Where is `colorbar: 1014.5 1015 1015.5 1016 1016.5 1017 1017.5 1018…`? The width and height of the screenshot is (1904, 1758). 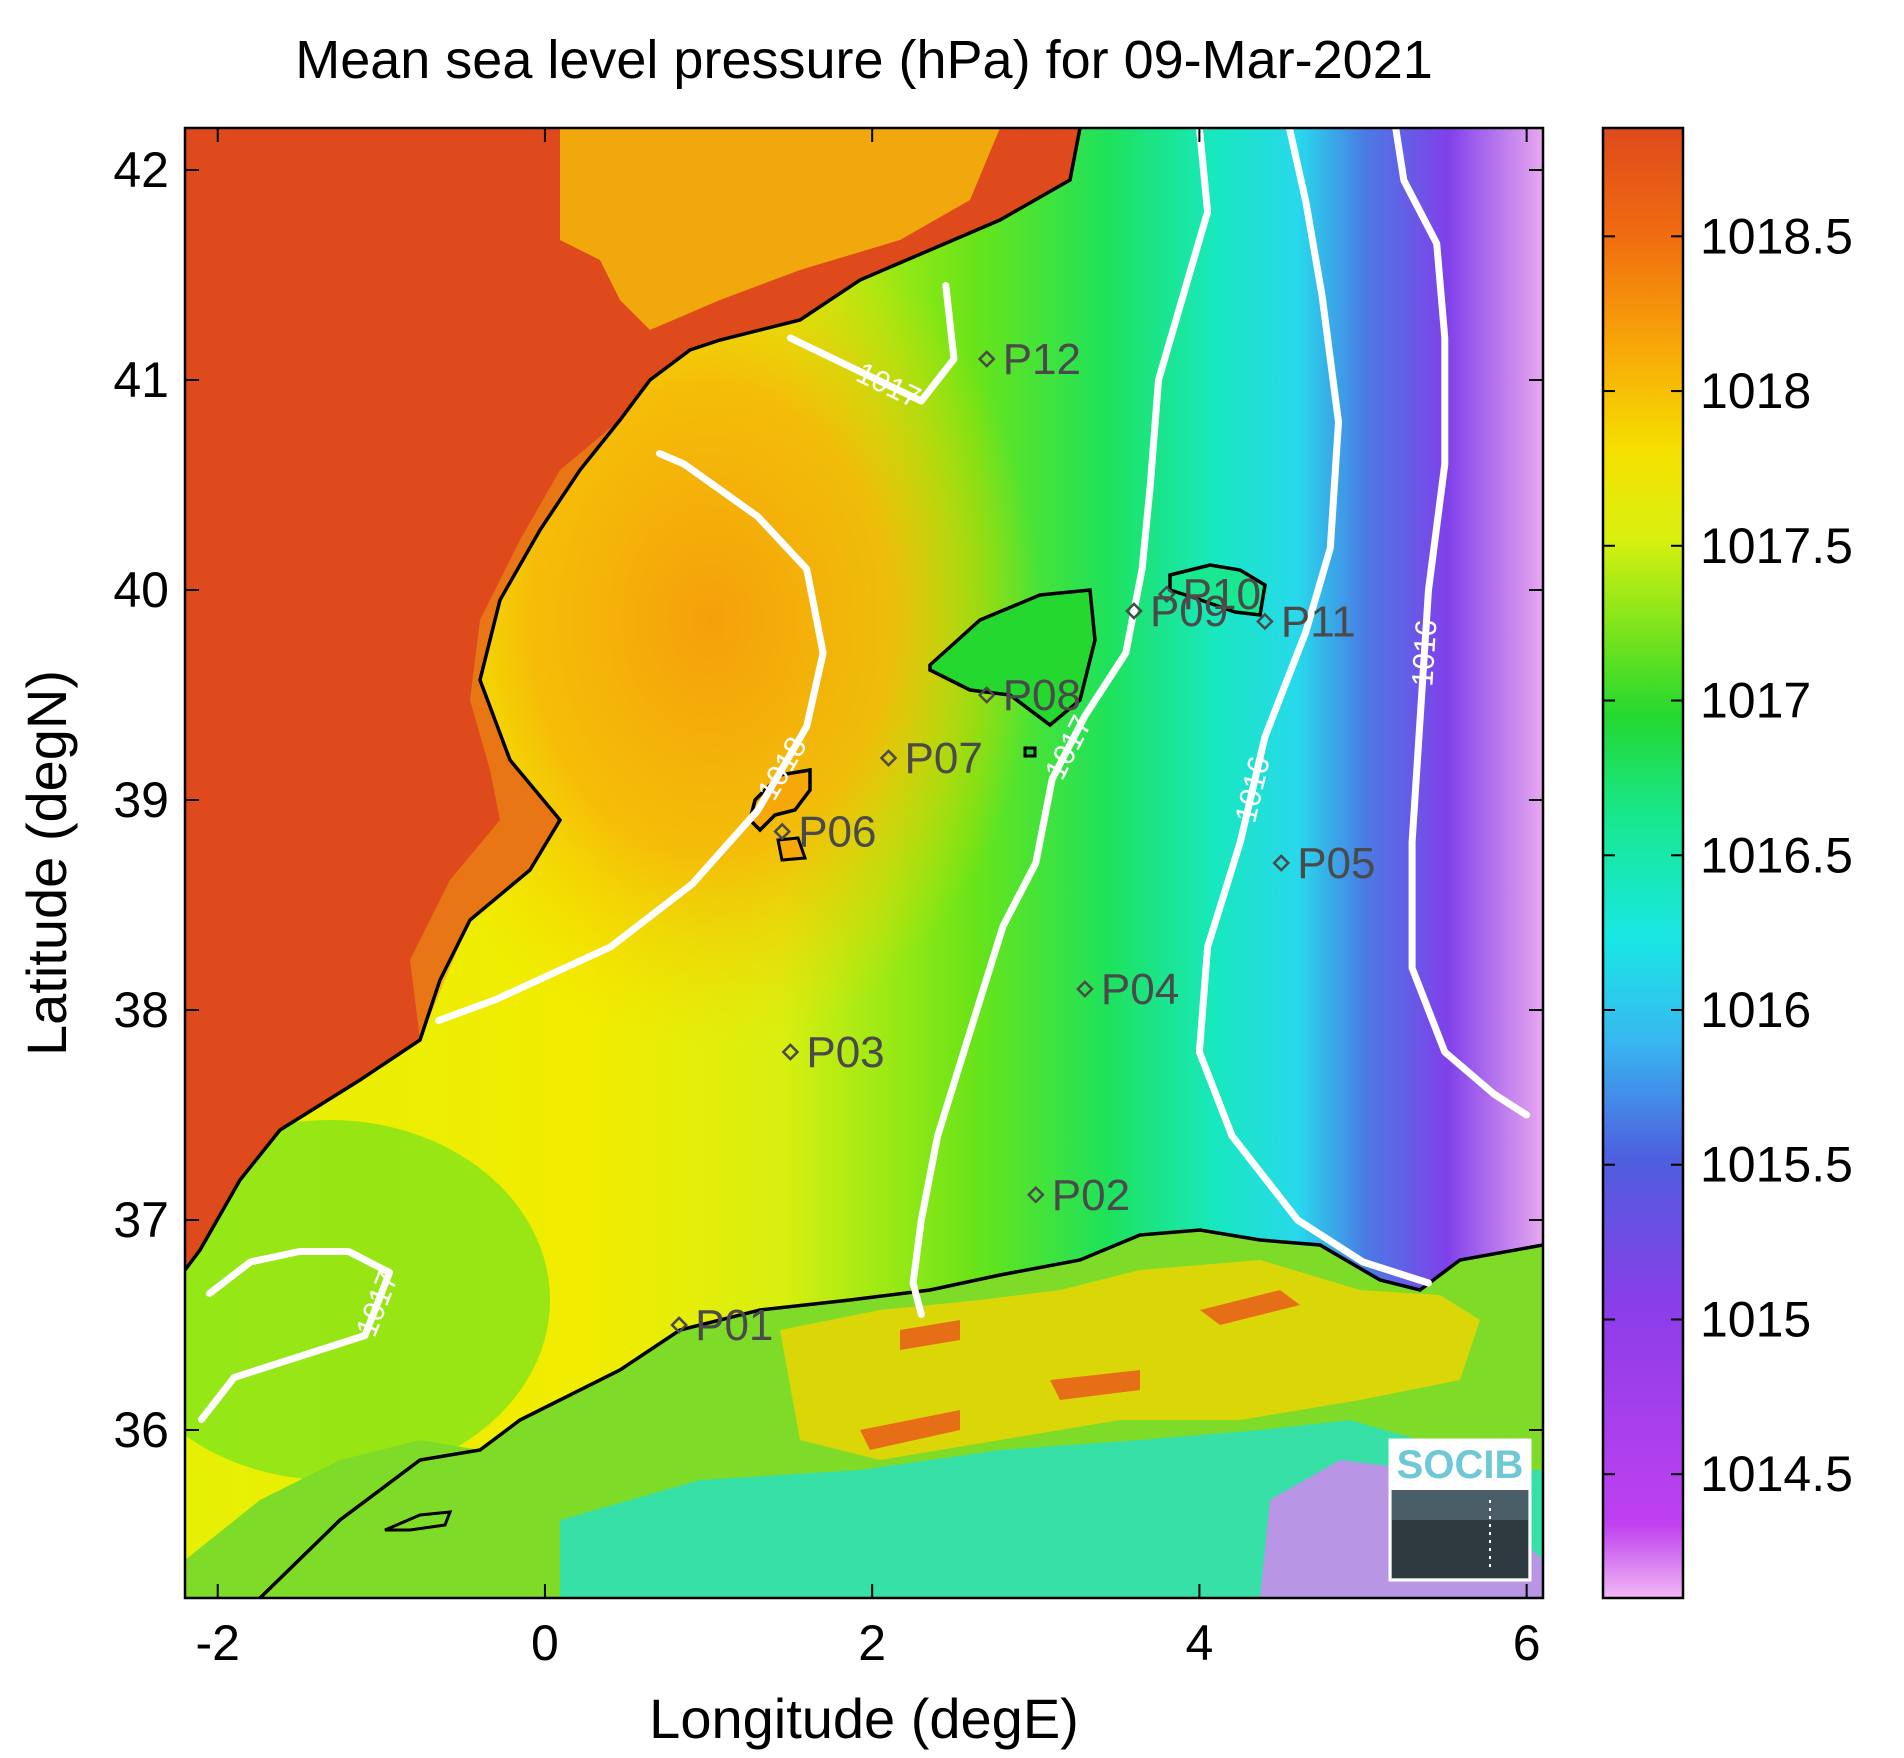
colorbar: 1014.5 1015 1015.5 1016 1016.5 1017 1017.5 1018… is located at coordinates (1727, 863).